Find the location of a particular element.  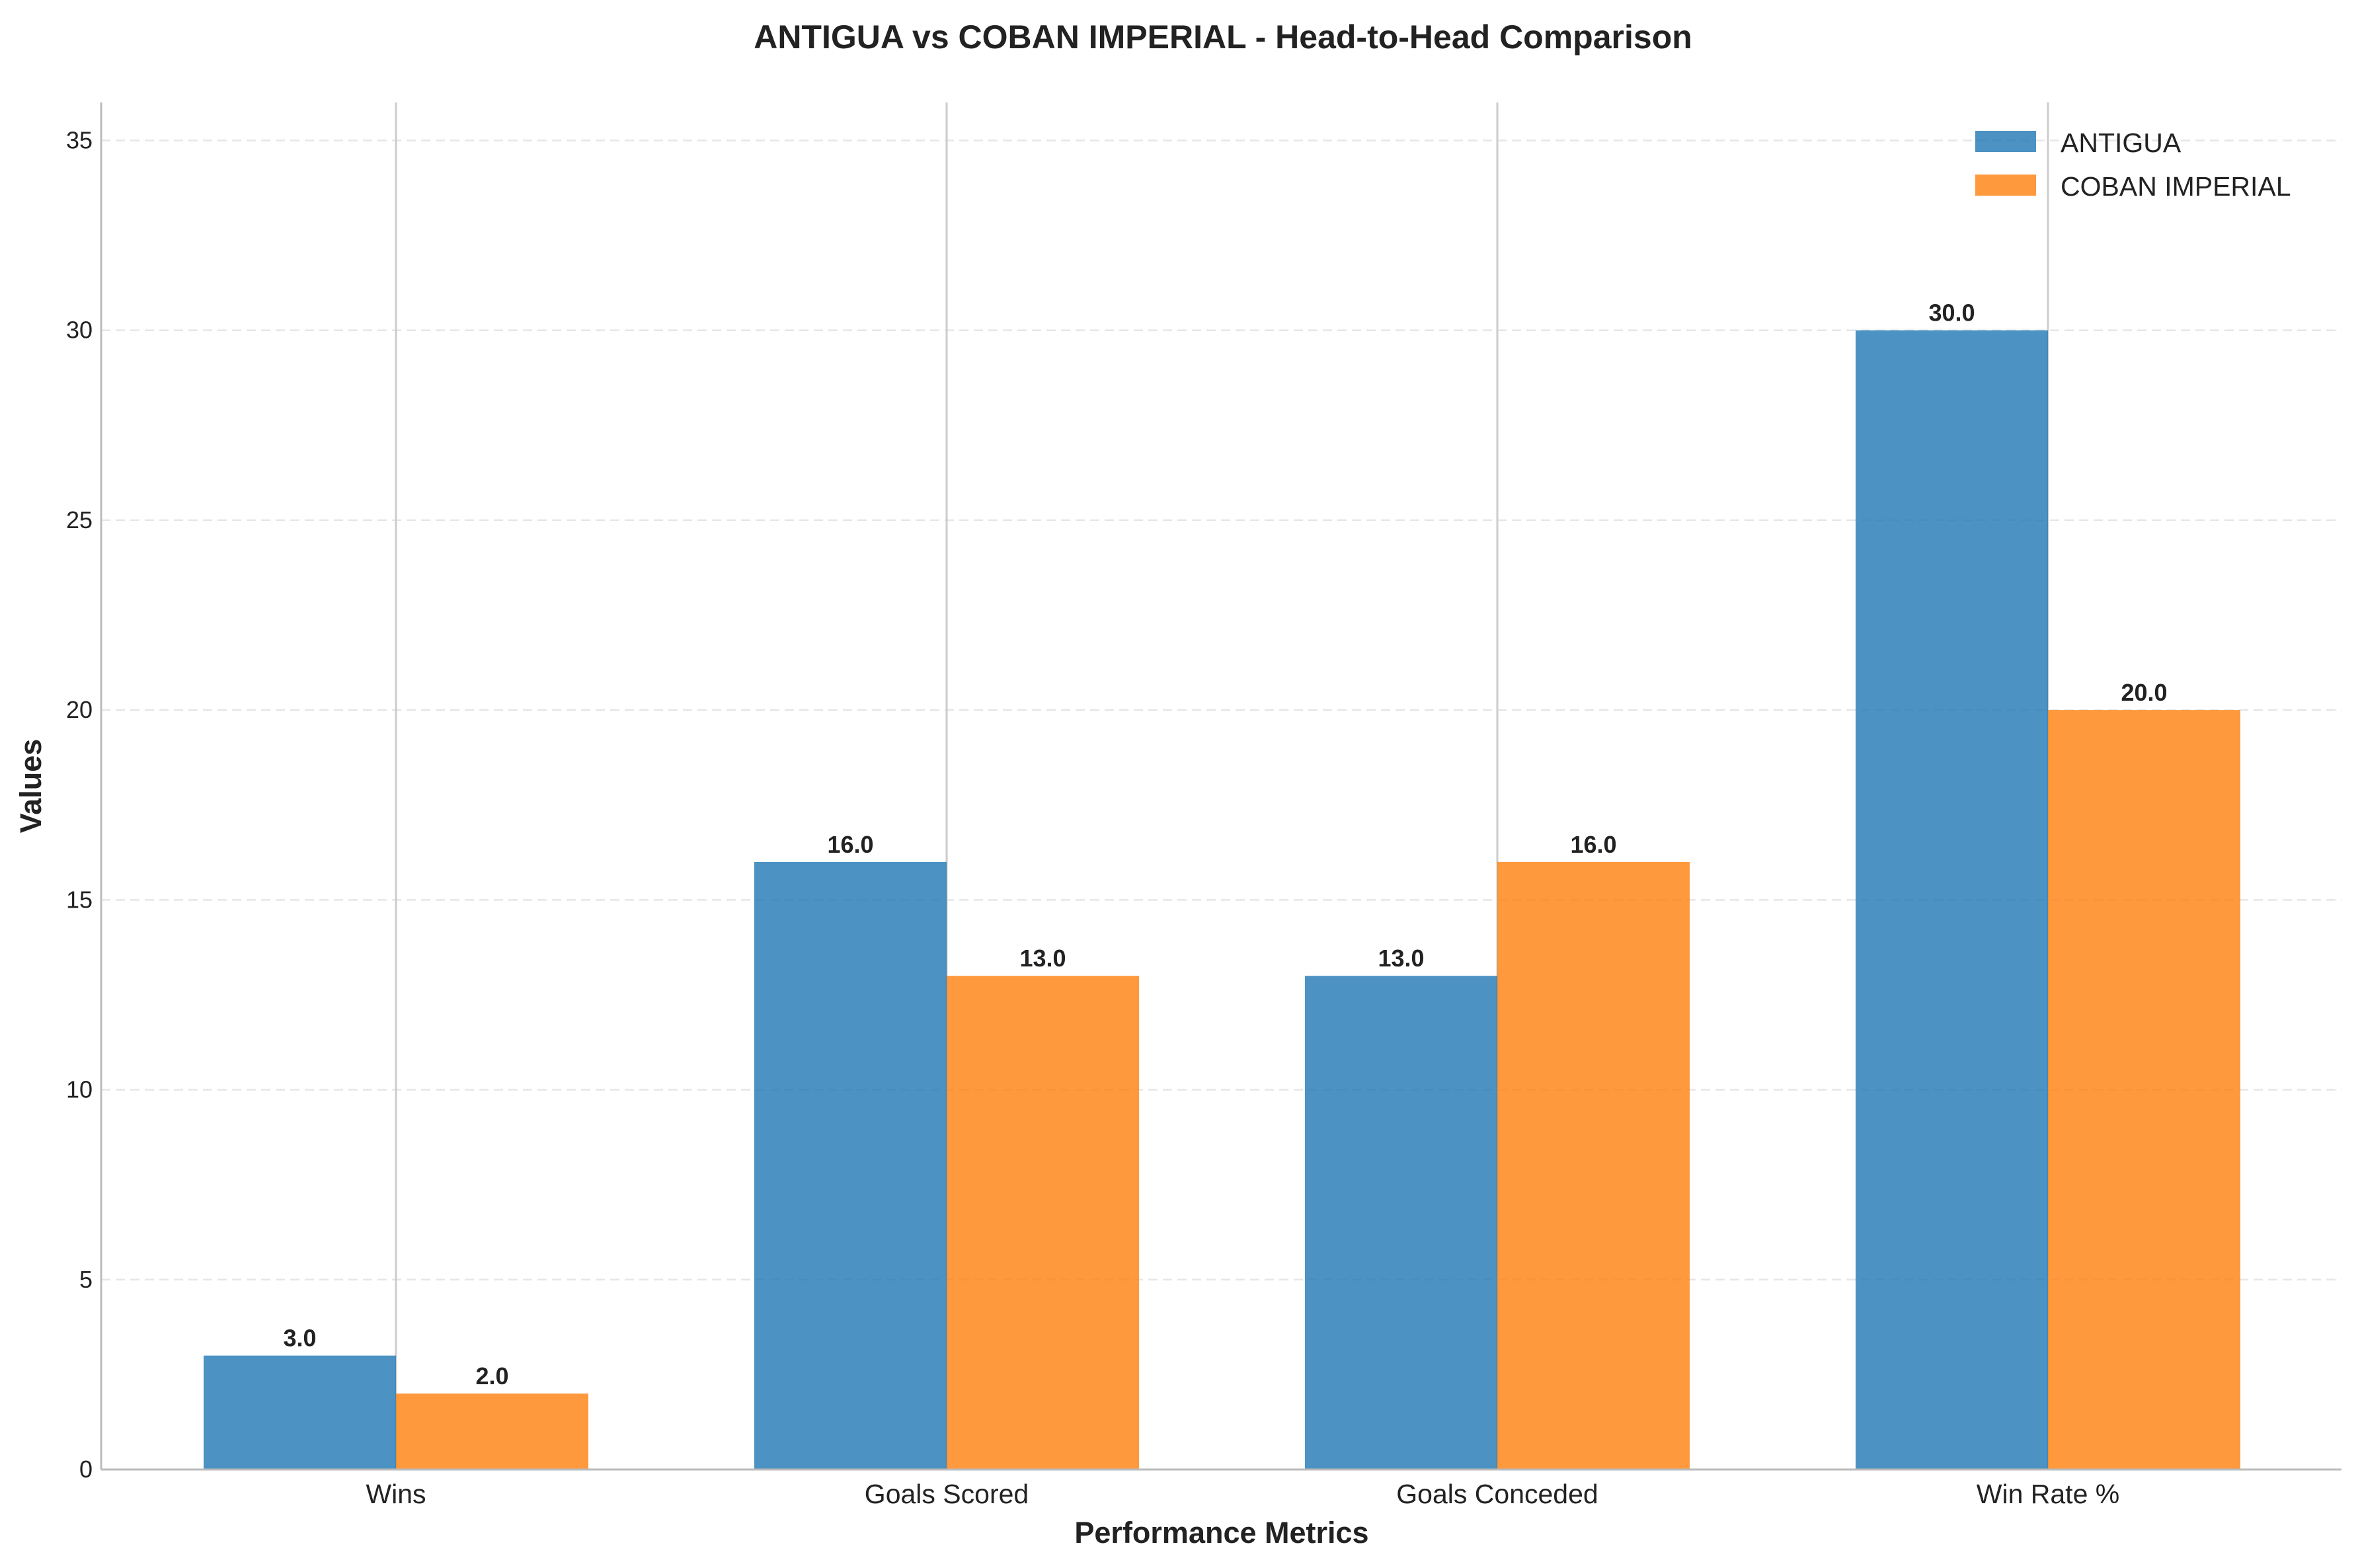

y-tick-labels: 0 5 10 15 20 25 30 35 is located at coordinates (79, 804).